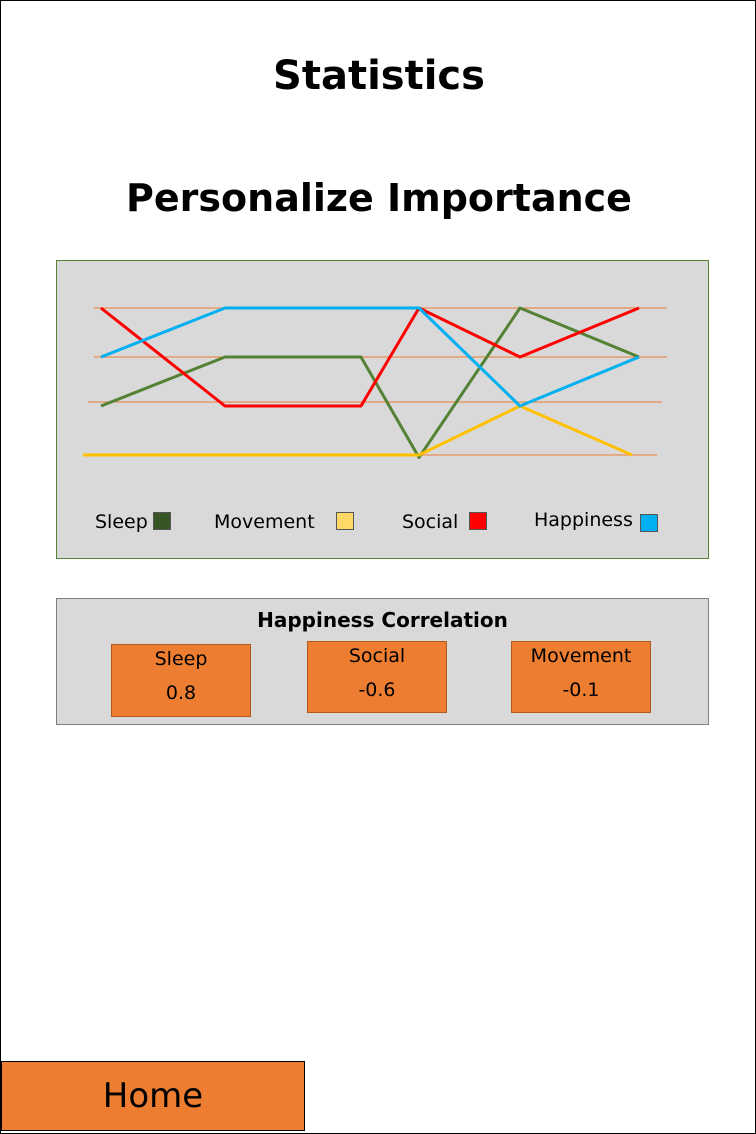 The height and width of the screenshot is (1134, 756). I want to click on correlation-label-social: Social, so click(377, 656).